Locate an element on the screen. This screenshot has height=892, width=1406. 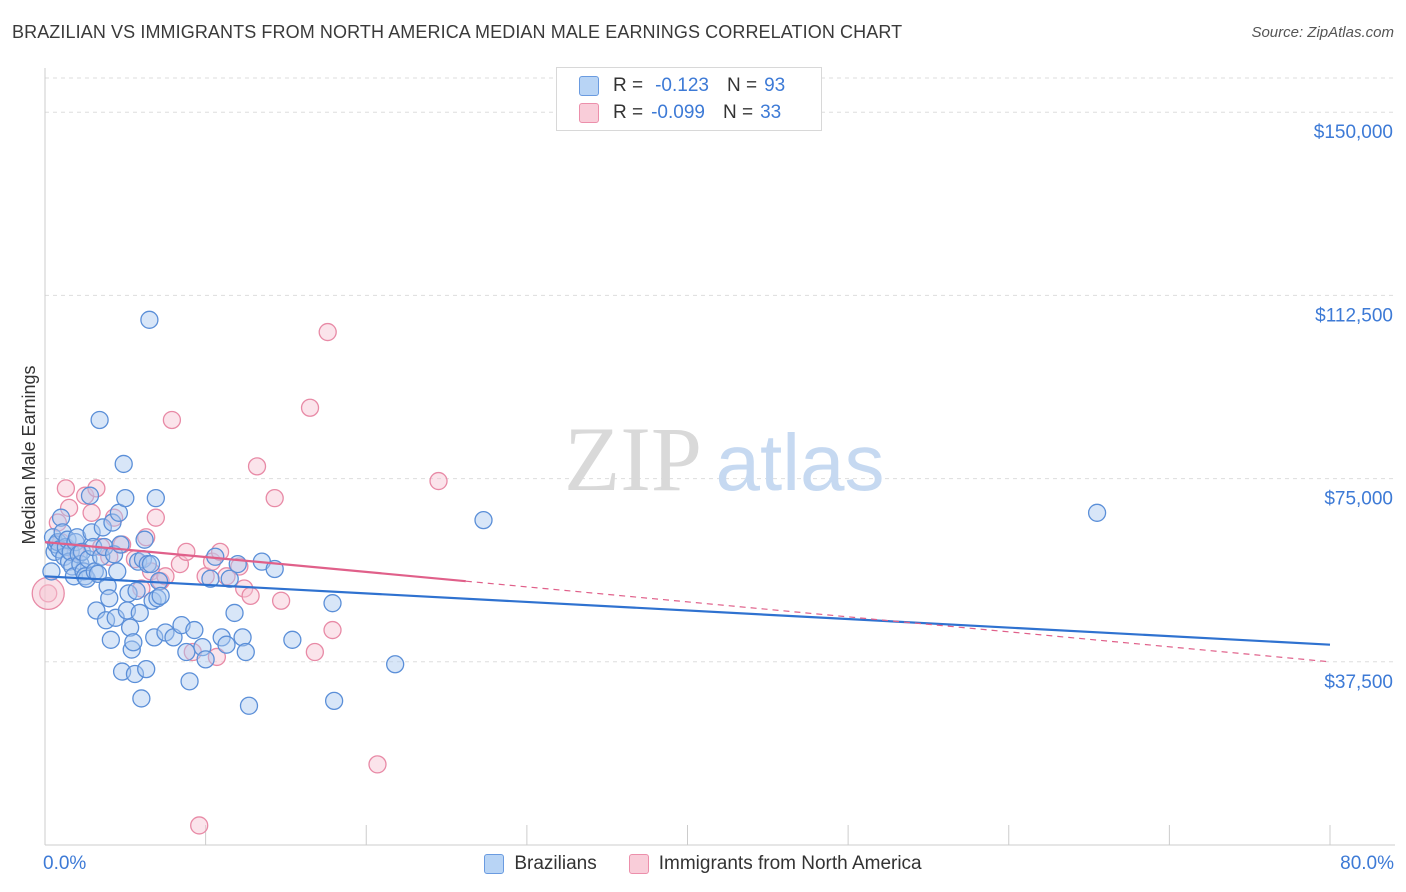
watermark-zip: ZIP is located at coordinates (633, 459).